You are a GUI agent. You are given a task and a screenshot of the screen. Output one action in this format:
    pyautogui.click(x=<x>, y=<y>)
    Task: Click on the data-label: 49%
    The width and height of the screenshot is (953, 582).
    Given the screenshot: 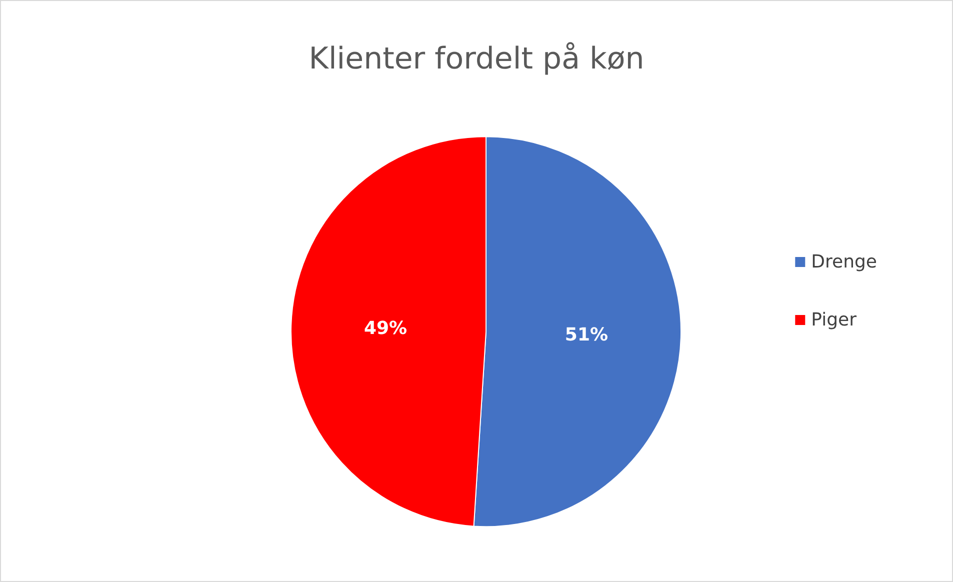 What is the action you would take?
    pyautogui.click(x=386, y=328)
    